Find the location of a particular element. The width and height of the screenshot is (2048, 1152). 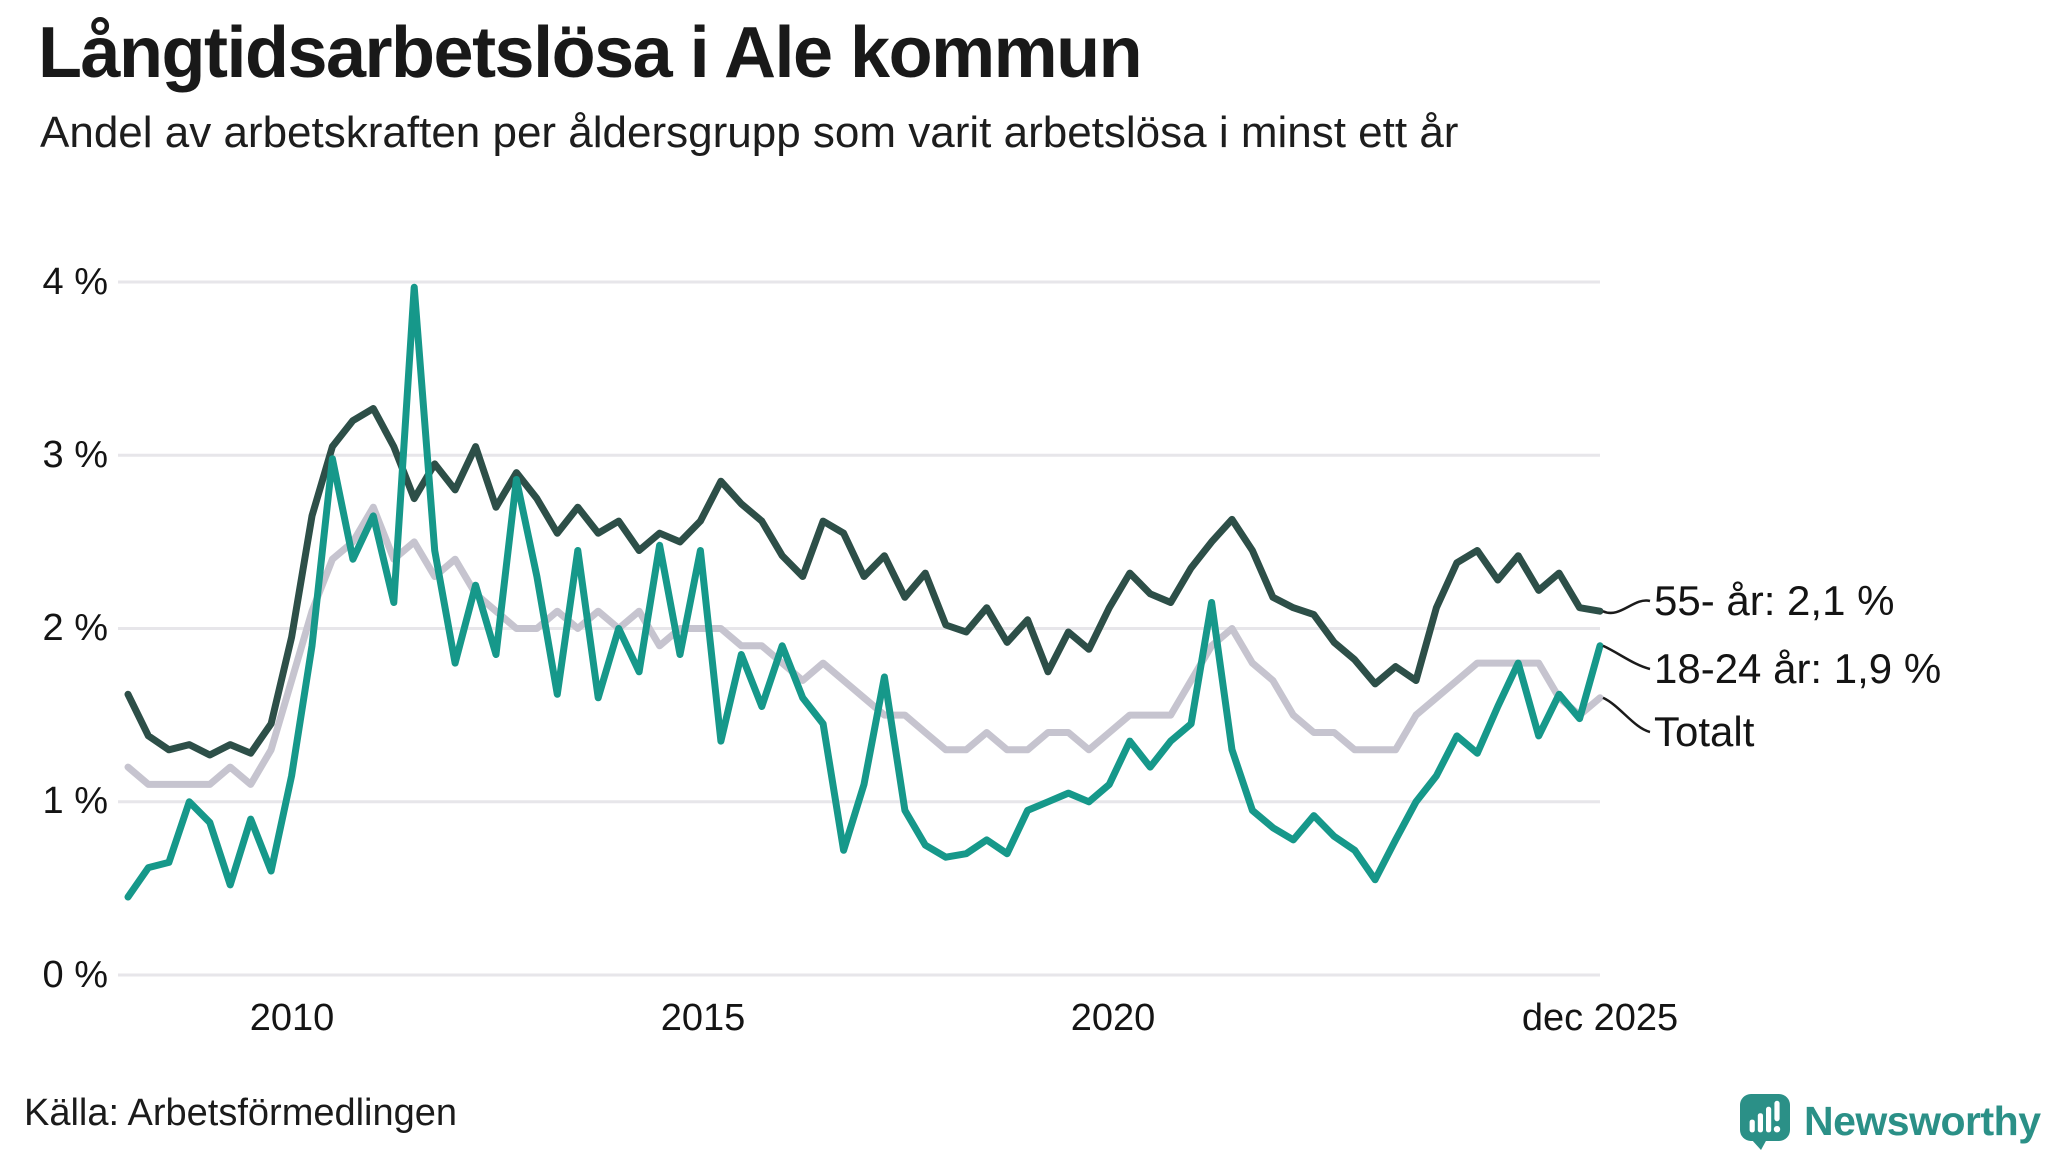

y-axis-tick-2: 2 % is located at coordinates (75, 628).